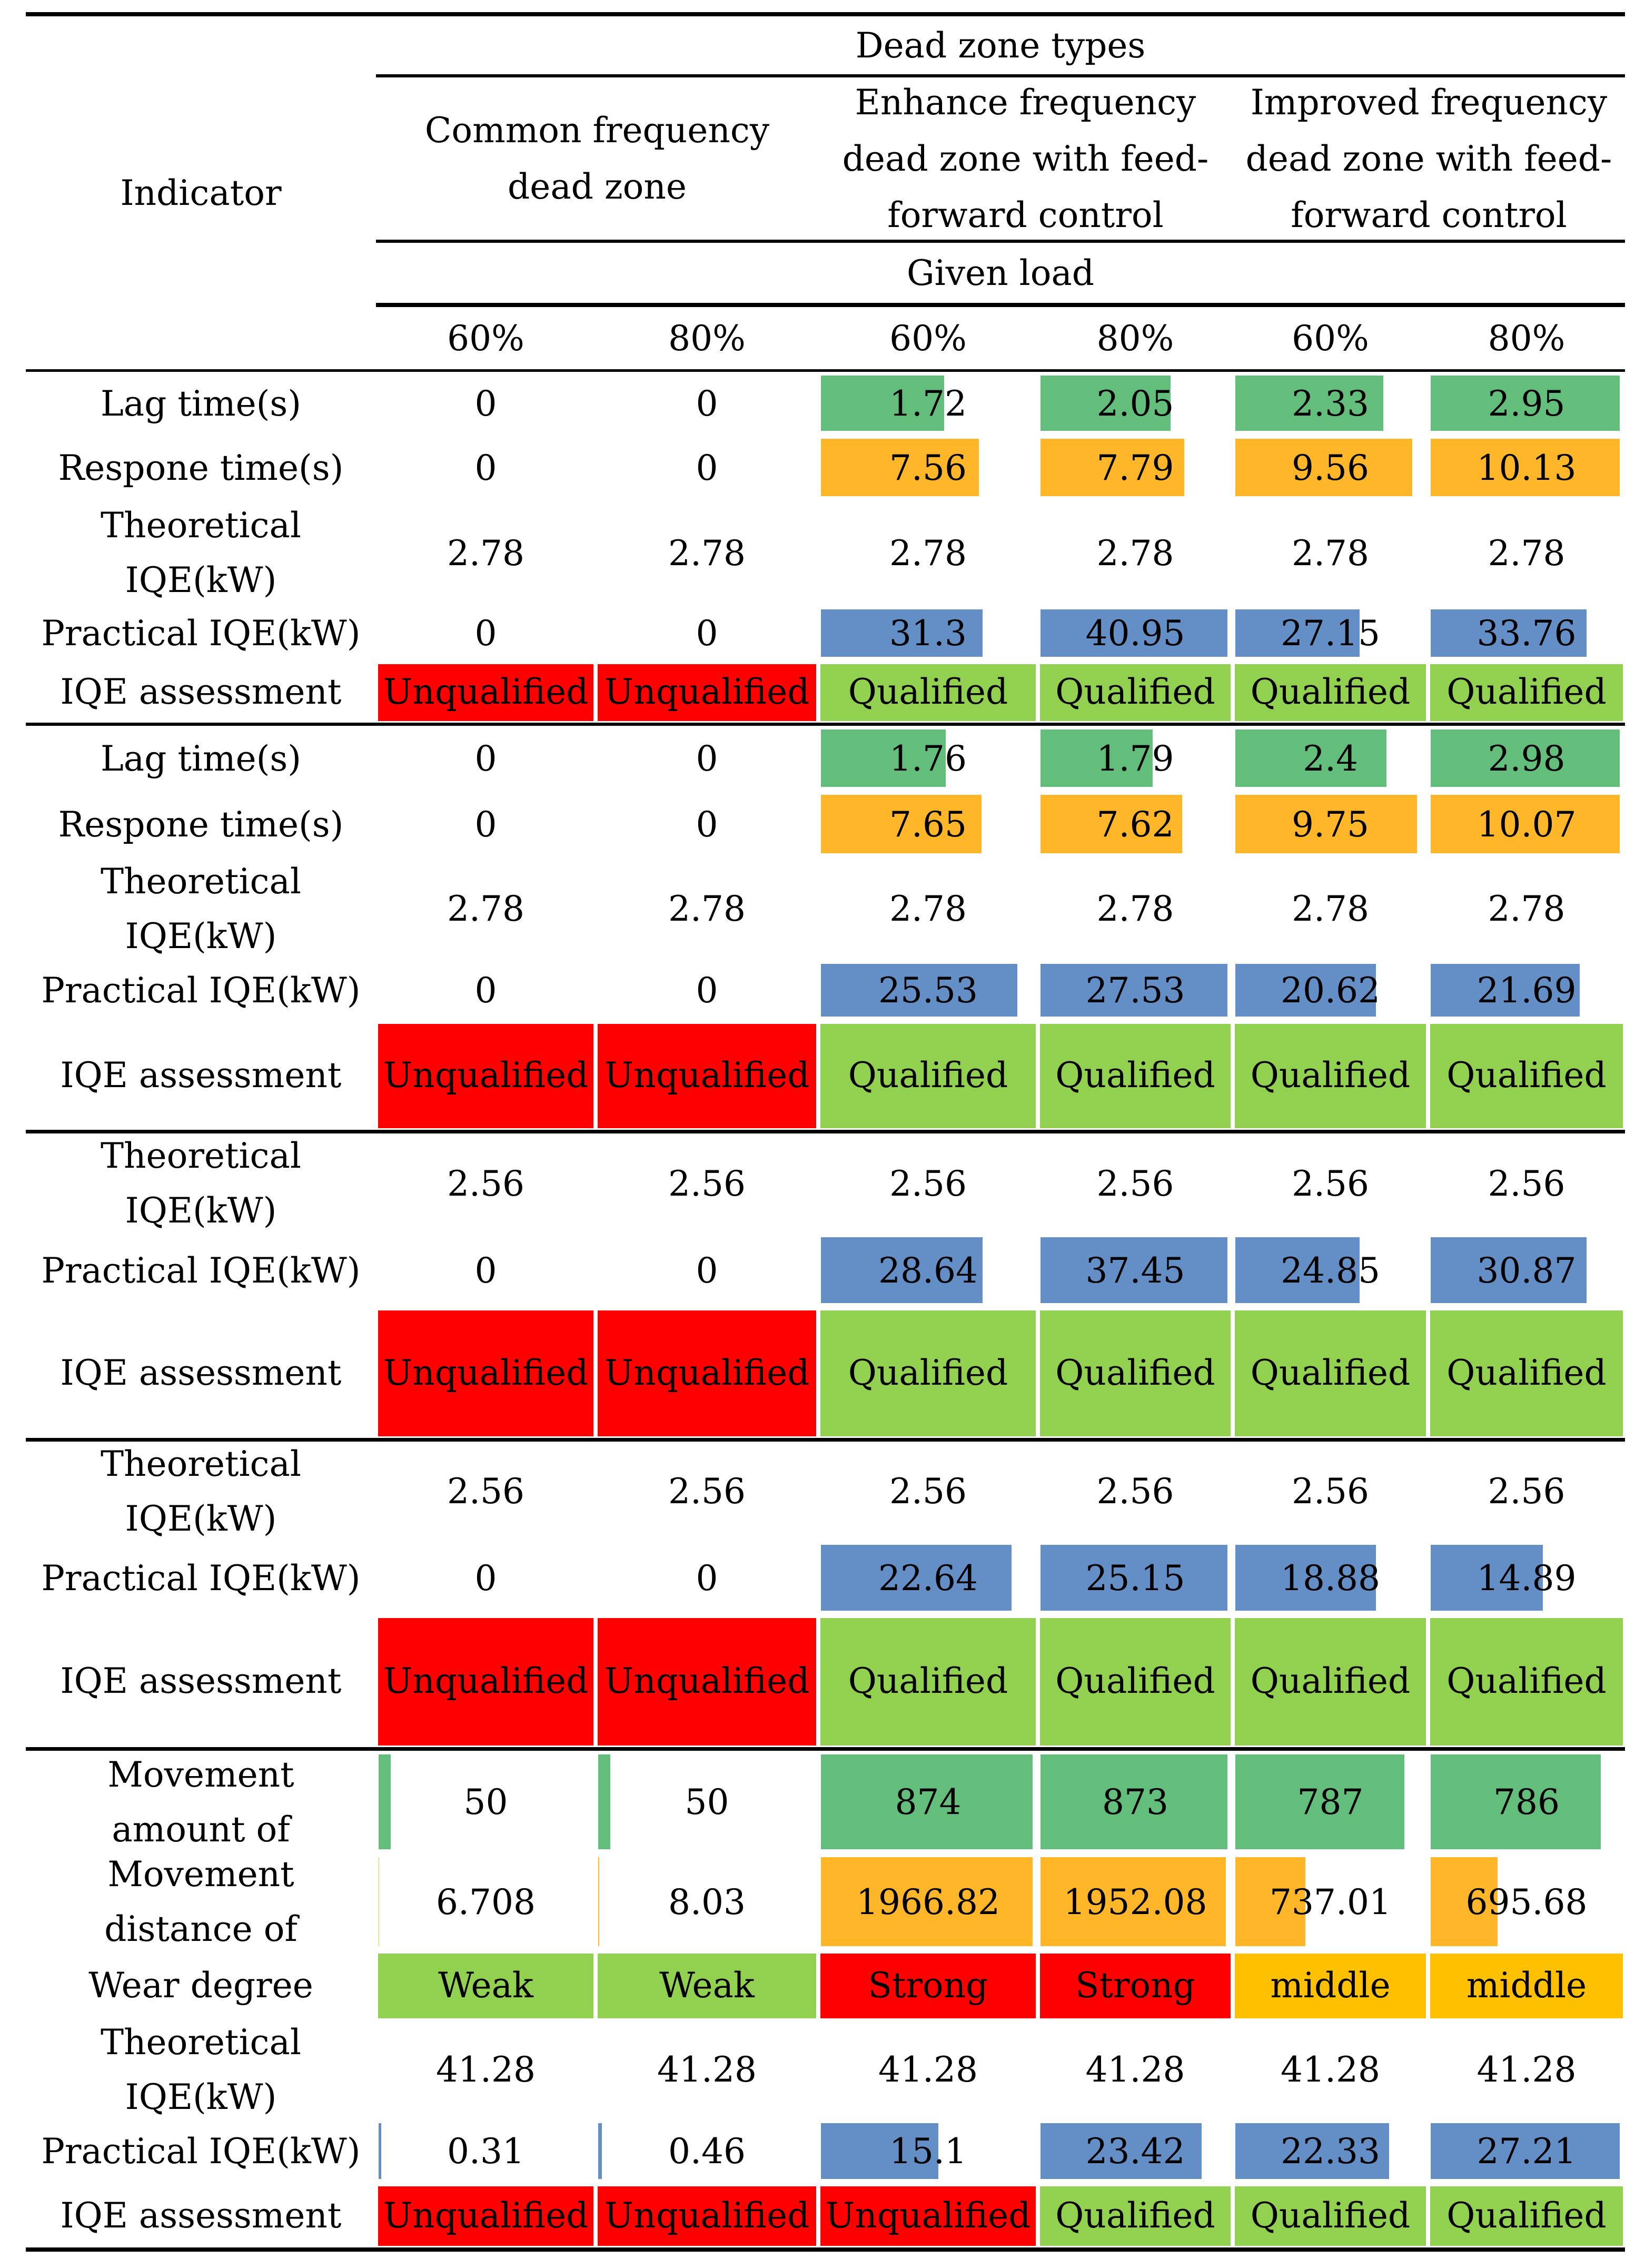 This screenshot has width=1645, height=2268. I want to click on movement-amount-of-row: Movement amount of 50 50 874 873 787 786, so click(825, 1802).